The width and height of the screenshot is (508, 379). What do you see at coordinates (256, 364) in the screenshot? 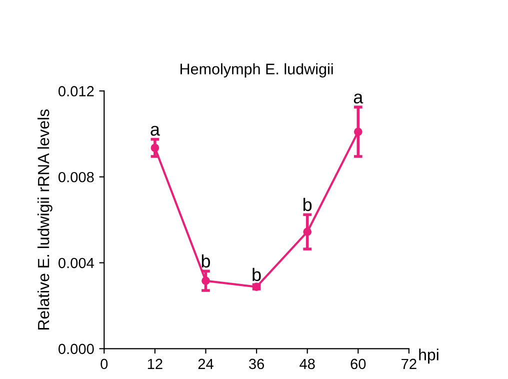
I see `x-tick-label: 36` at bounding box center [256, 364].